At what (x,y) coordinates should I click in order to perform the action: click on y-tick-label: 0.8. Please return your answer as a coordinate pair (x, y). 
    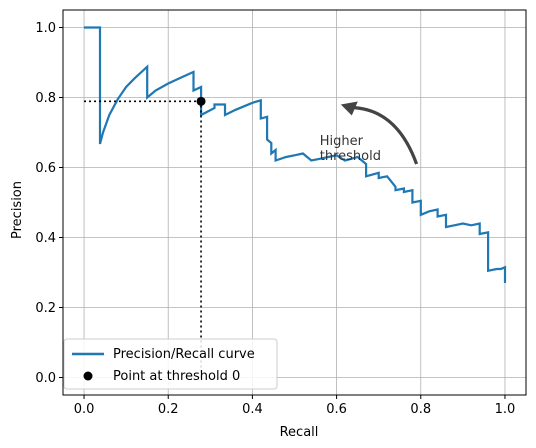
    Looking at the image, I should click on (45, 98).